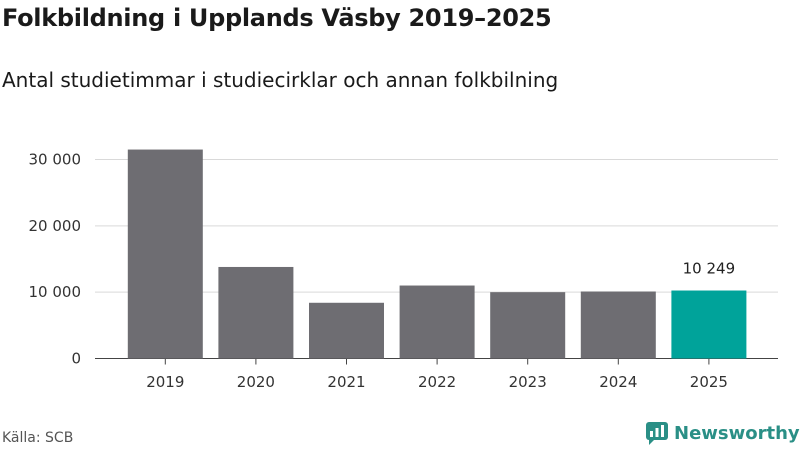 The width and height of the screenshot is (800, 450). Describe the element at coordinates (256, 382) in the screenshot. I see `x-tick-label: 2020` at that location.